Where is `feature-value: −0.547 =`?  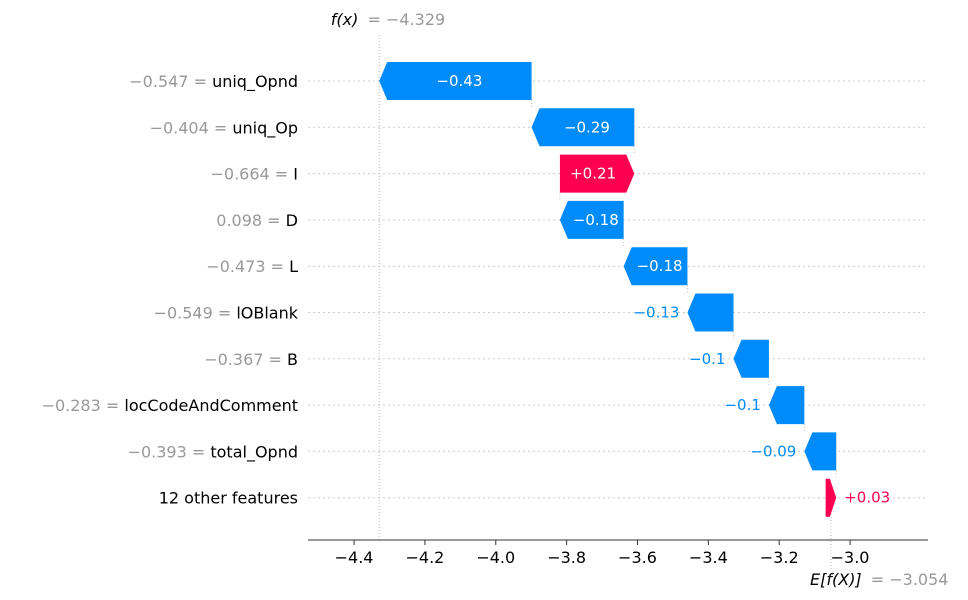
feature-value: −0.547 = is located at coordinates (170, 81).